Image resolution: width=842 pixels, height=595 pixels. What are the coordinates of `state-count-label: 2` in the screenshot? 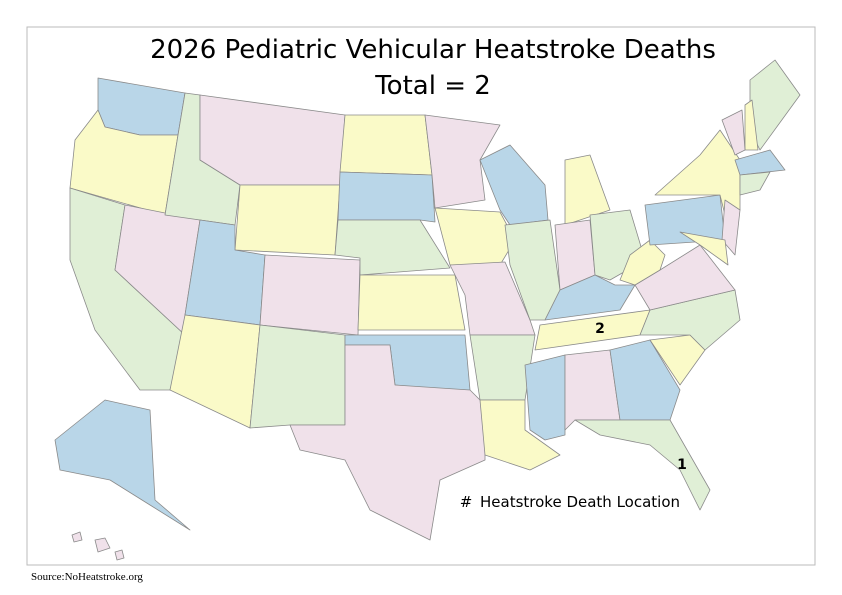 It's located at (600, 329).